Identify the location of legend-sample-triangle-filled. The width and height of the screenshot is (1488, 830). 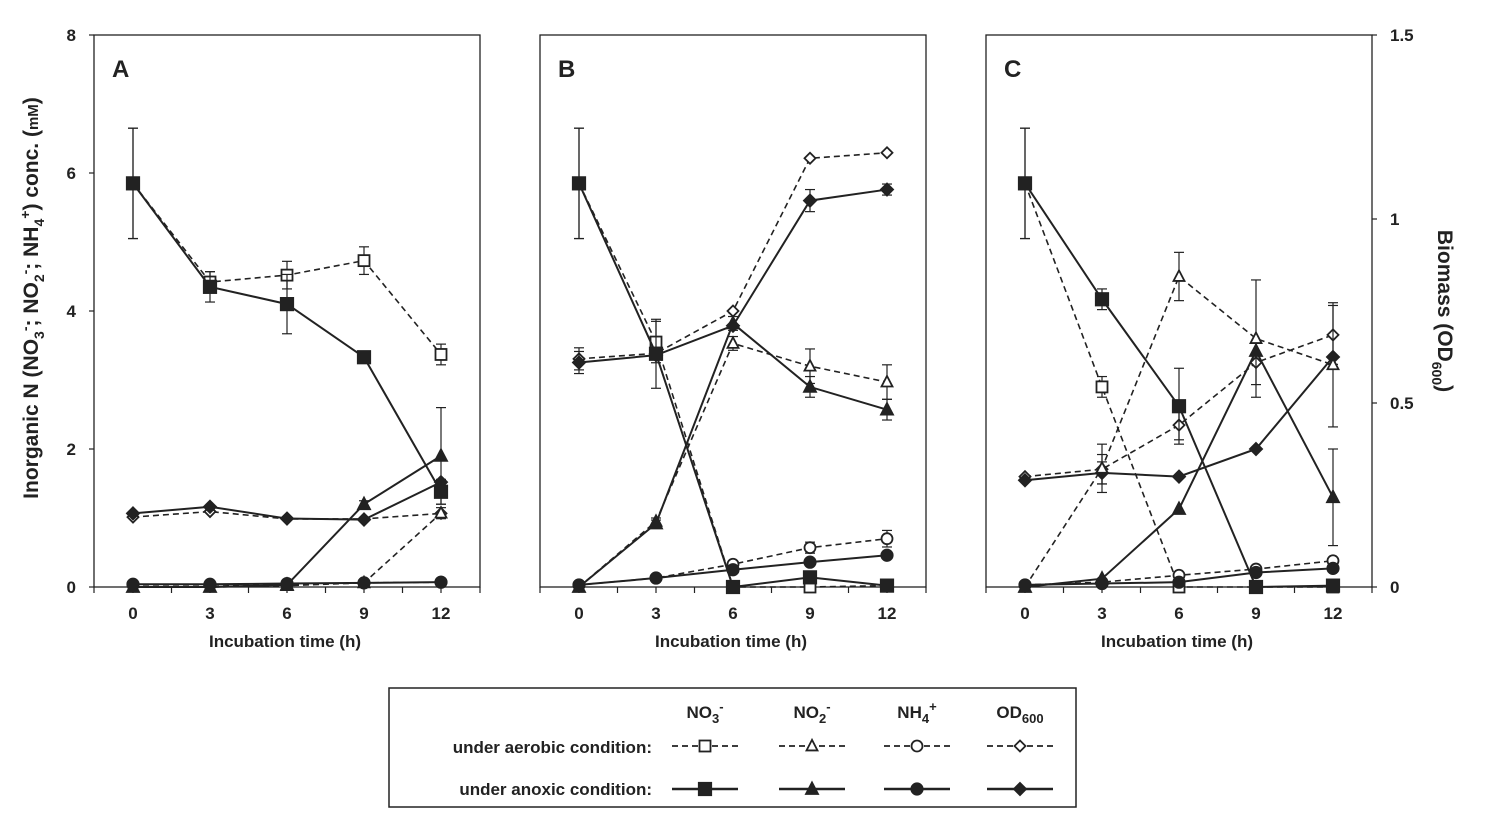
(812, 787).